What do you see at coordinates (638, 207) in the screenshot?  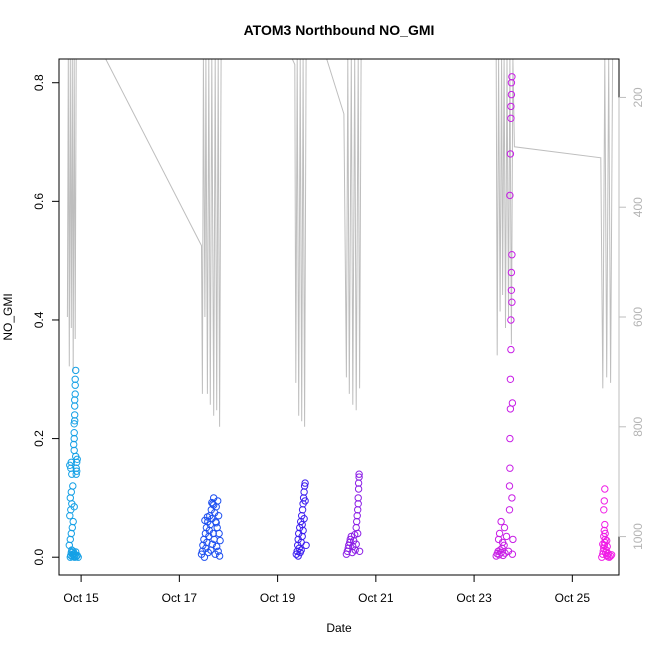 I see `secondary-y-tick-label: 400` at bounding box center [638, 207].